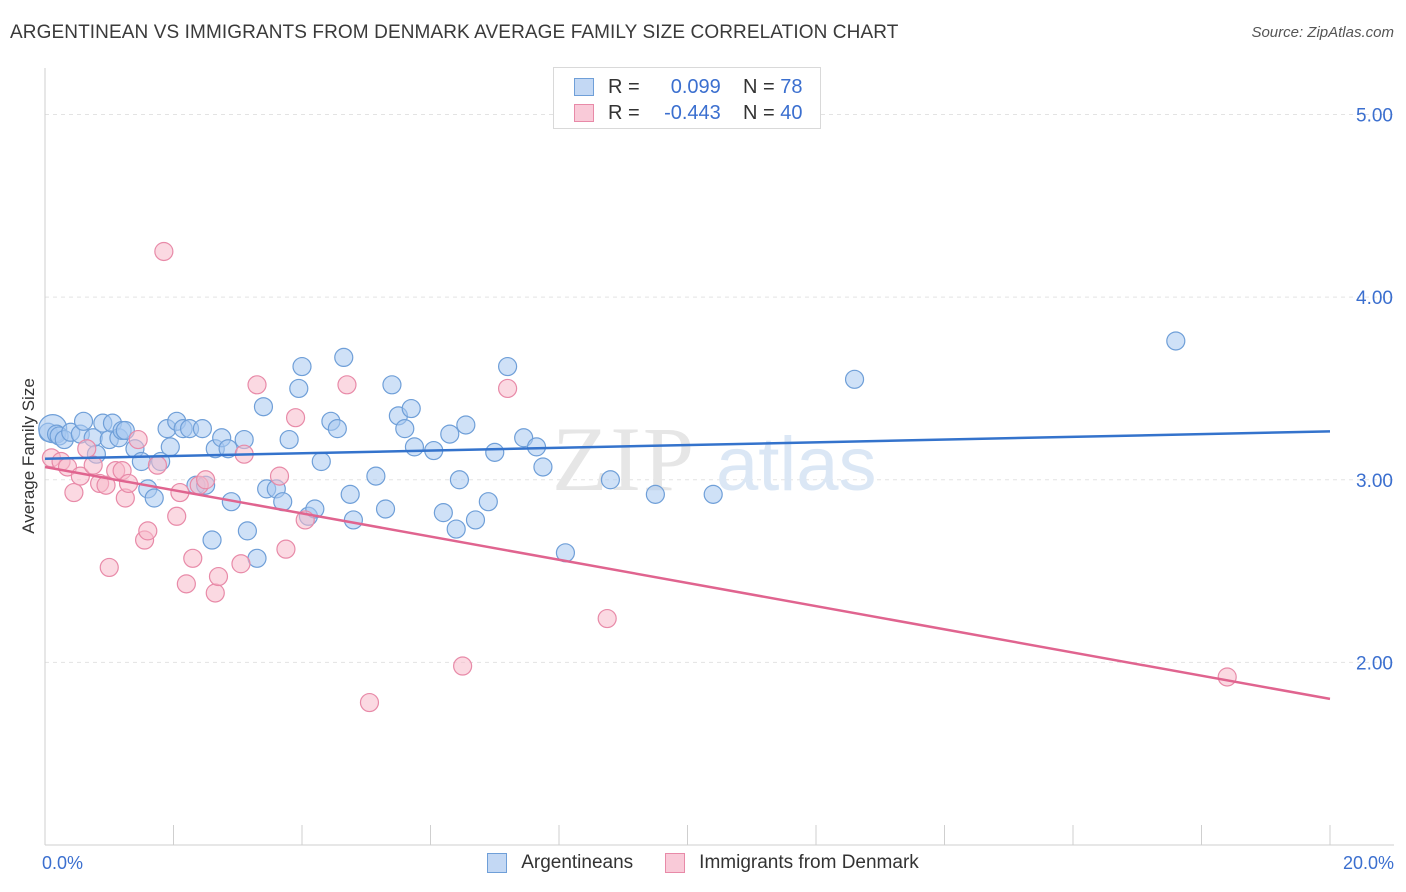  What do you see at coordinates (791, 86) in the screenshot?
I see `legend-n-value: 78` at bounding box center [791, 86].